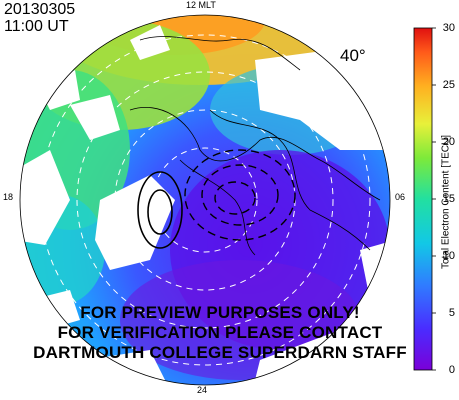  What do you see at coordinates (36, 26) in the screenshot?
I see `time-label: 11:00 UT` at bounding box center [36, 26].